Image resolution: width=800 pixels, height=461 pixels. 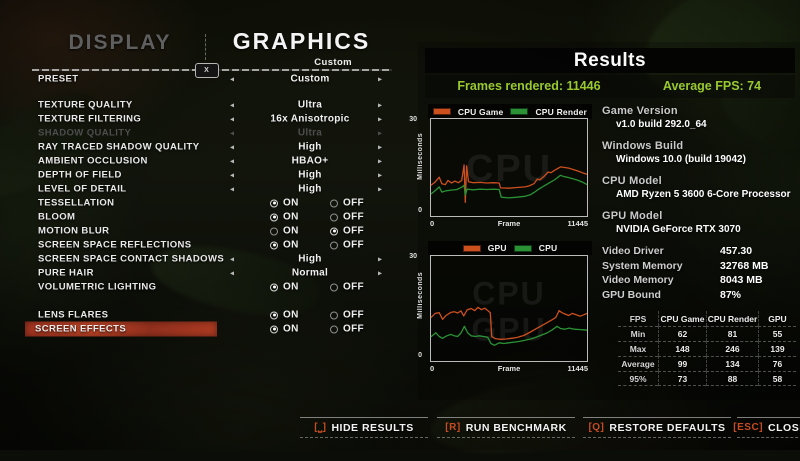 I want to click on tab-display: DISPLAY, so click(x=120, y=42).